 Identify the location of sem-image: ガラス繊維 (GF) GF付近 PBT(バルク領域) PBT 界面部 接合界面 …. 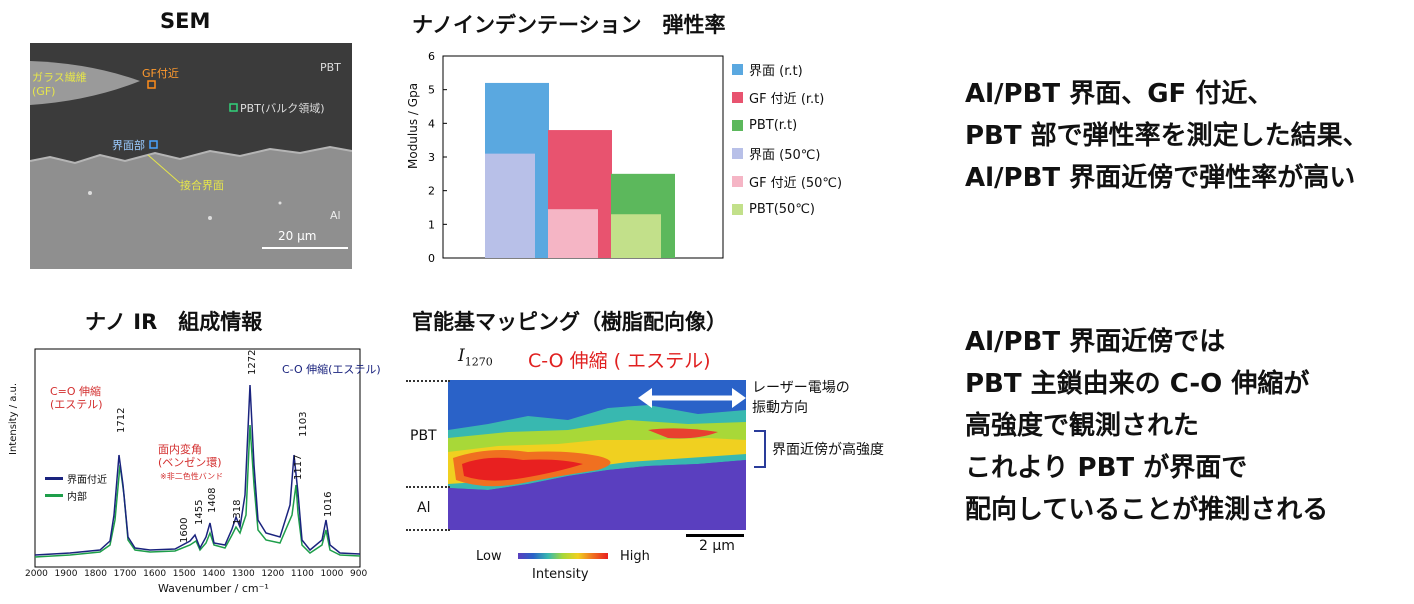
(191, 156).